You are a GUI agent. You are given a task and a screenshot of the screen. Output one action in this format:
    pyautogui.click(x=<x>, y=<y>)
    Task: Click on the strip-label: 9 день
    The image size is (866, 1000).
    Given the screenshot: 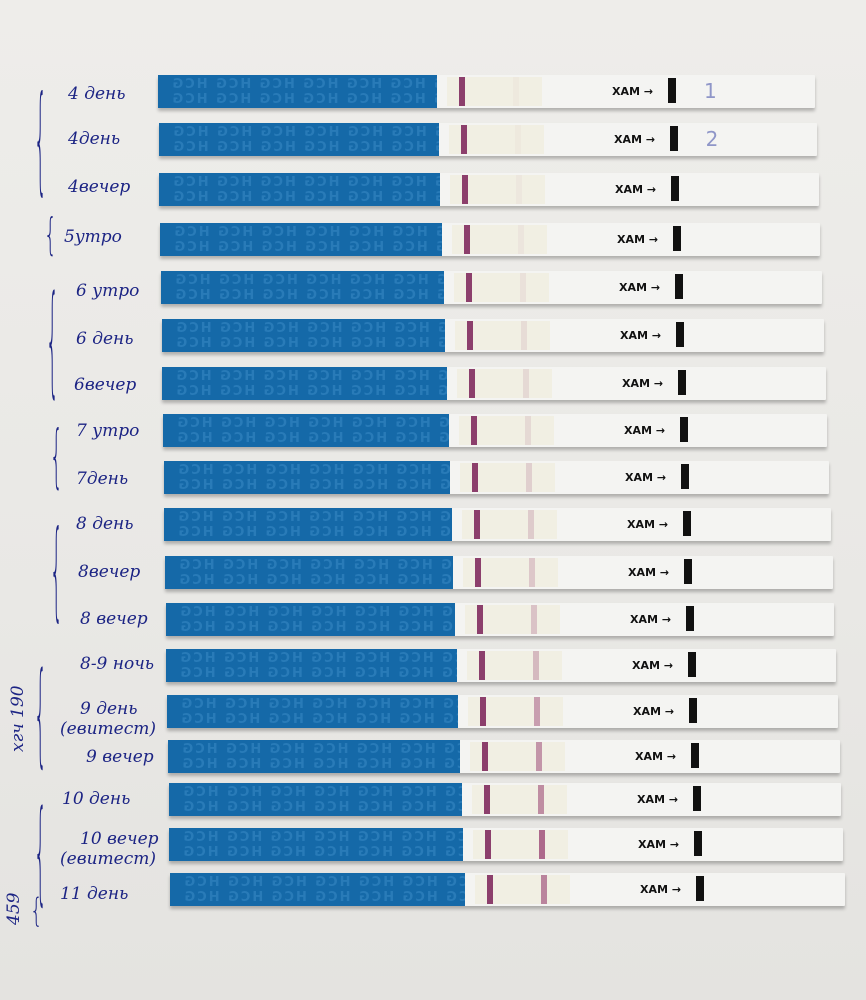 What is the action you would take?
    pyautogui.click(x=109, y=709)
    